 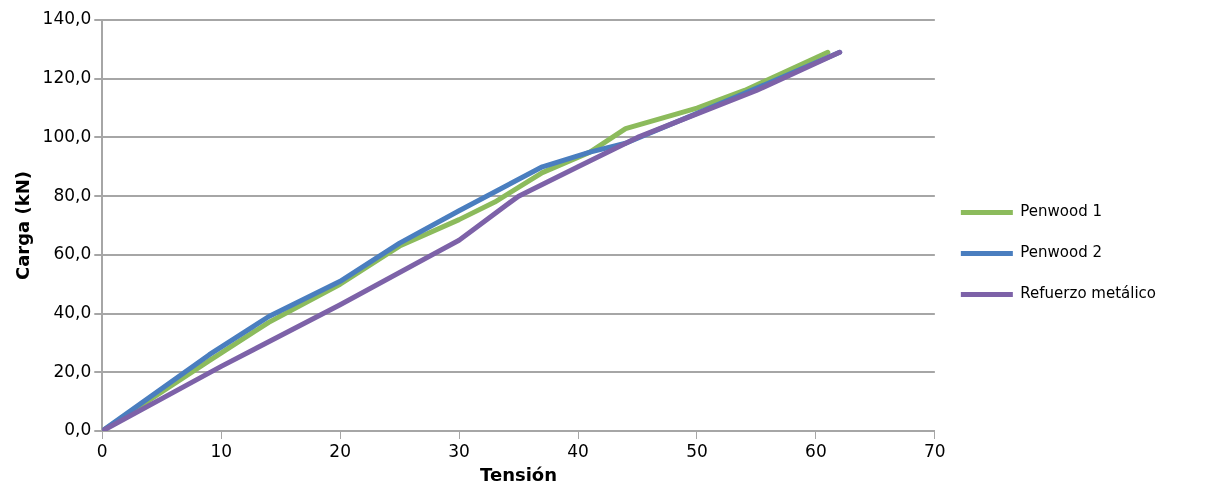 I want to click on y-tick-label: 120,0, so click(x=67, y=77).